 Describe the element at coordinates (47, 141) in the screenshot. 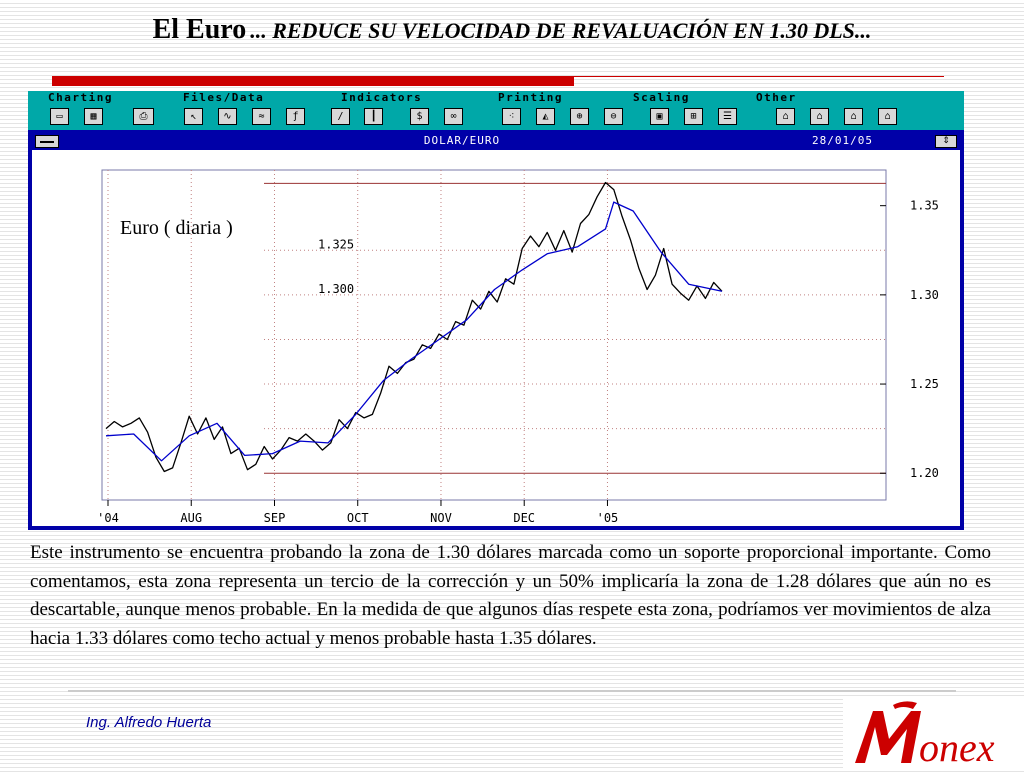

I see `system-menu-icon` at that location.